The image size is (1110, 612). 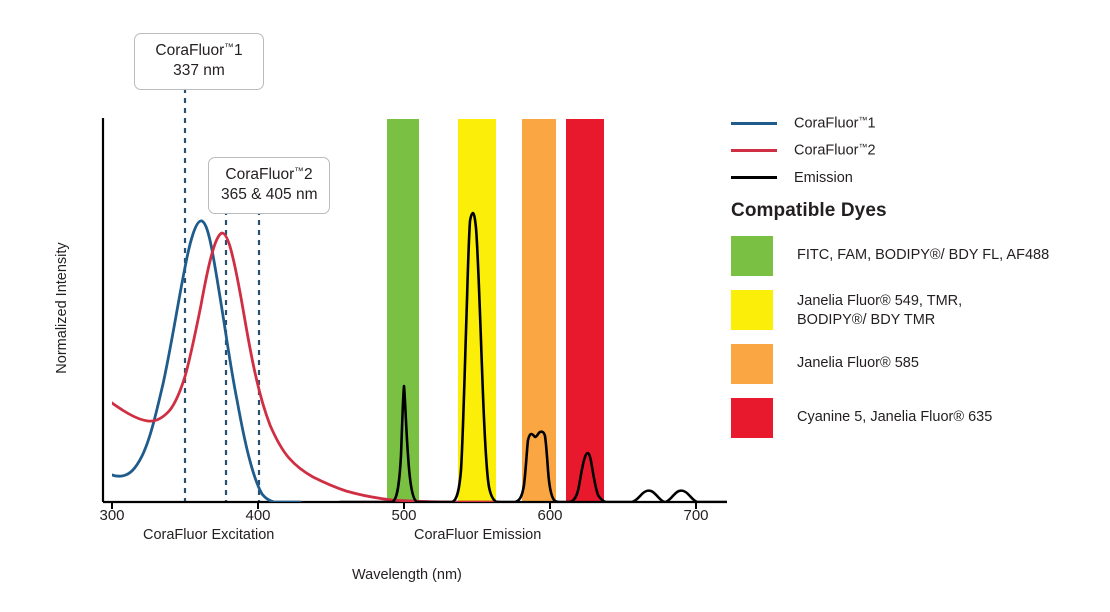 I want to click on legend-item-emission: Emission, so click(x=911, y=177).